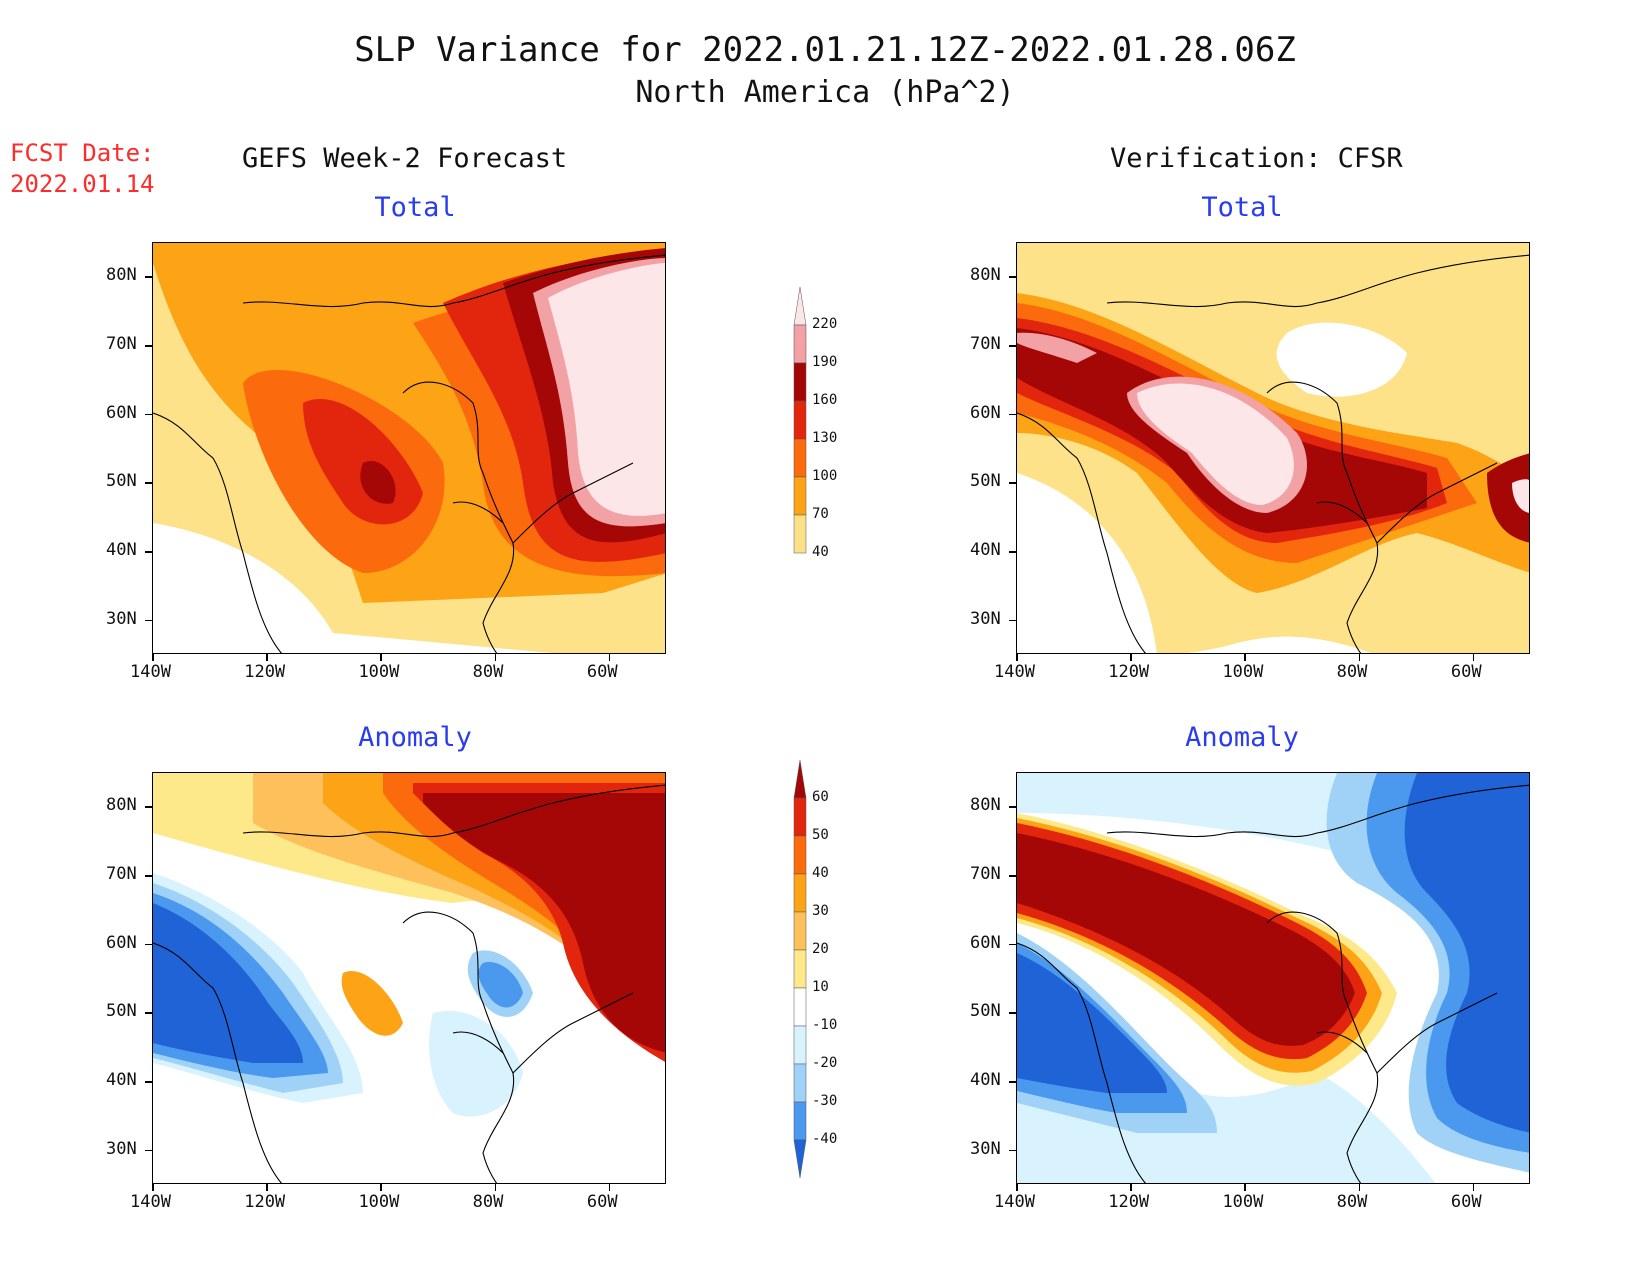 The width and height of the screenshot is (1650, 1275). Describe the element at coordinates (985, 874) in the screenshot. I see `lat-tick-label-verification-anomaly: 70N` at that location.